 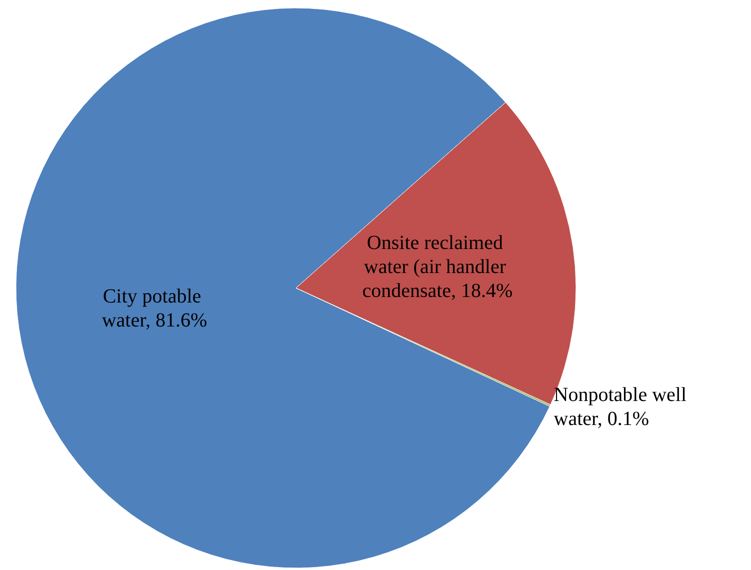 I want to click on slice-label: Nonpotable well water, 0.1%, so click(x=623, y=407).